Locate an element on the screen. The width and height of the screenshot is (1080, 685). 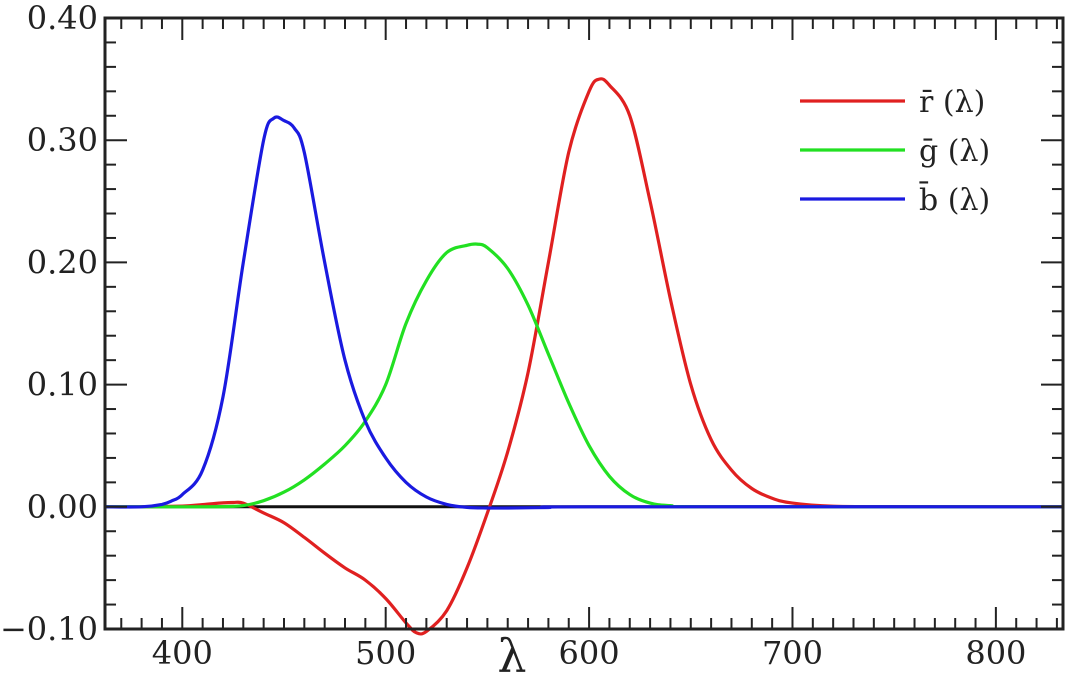
x-tick-label: 400 is located at coordinates (182, 653).